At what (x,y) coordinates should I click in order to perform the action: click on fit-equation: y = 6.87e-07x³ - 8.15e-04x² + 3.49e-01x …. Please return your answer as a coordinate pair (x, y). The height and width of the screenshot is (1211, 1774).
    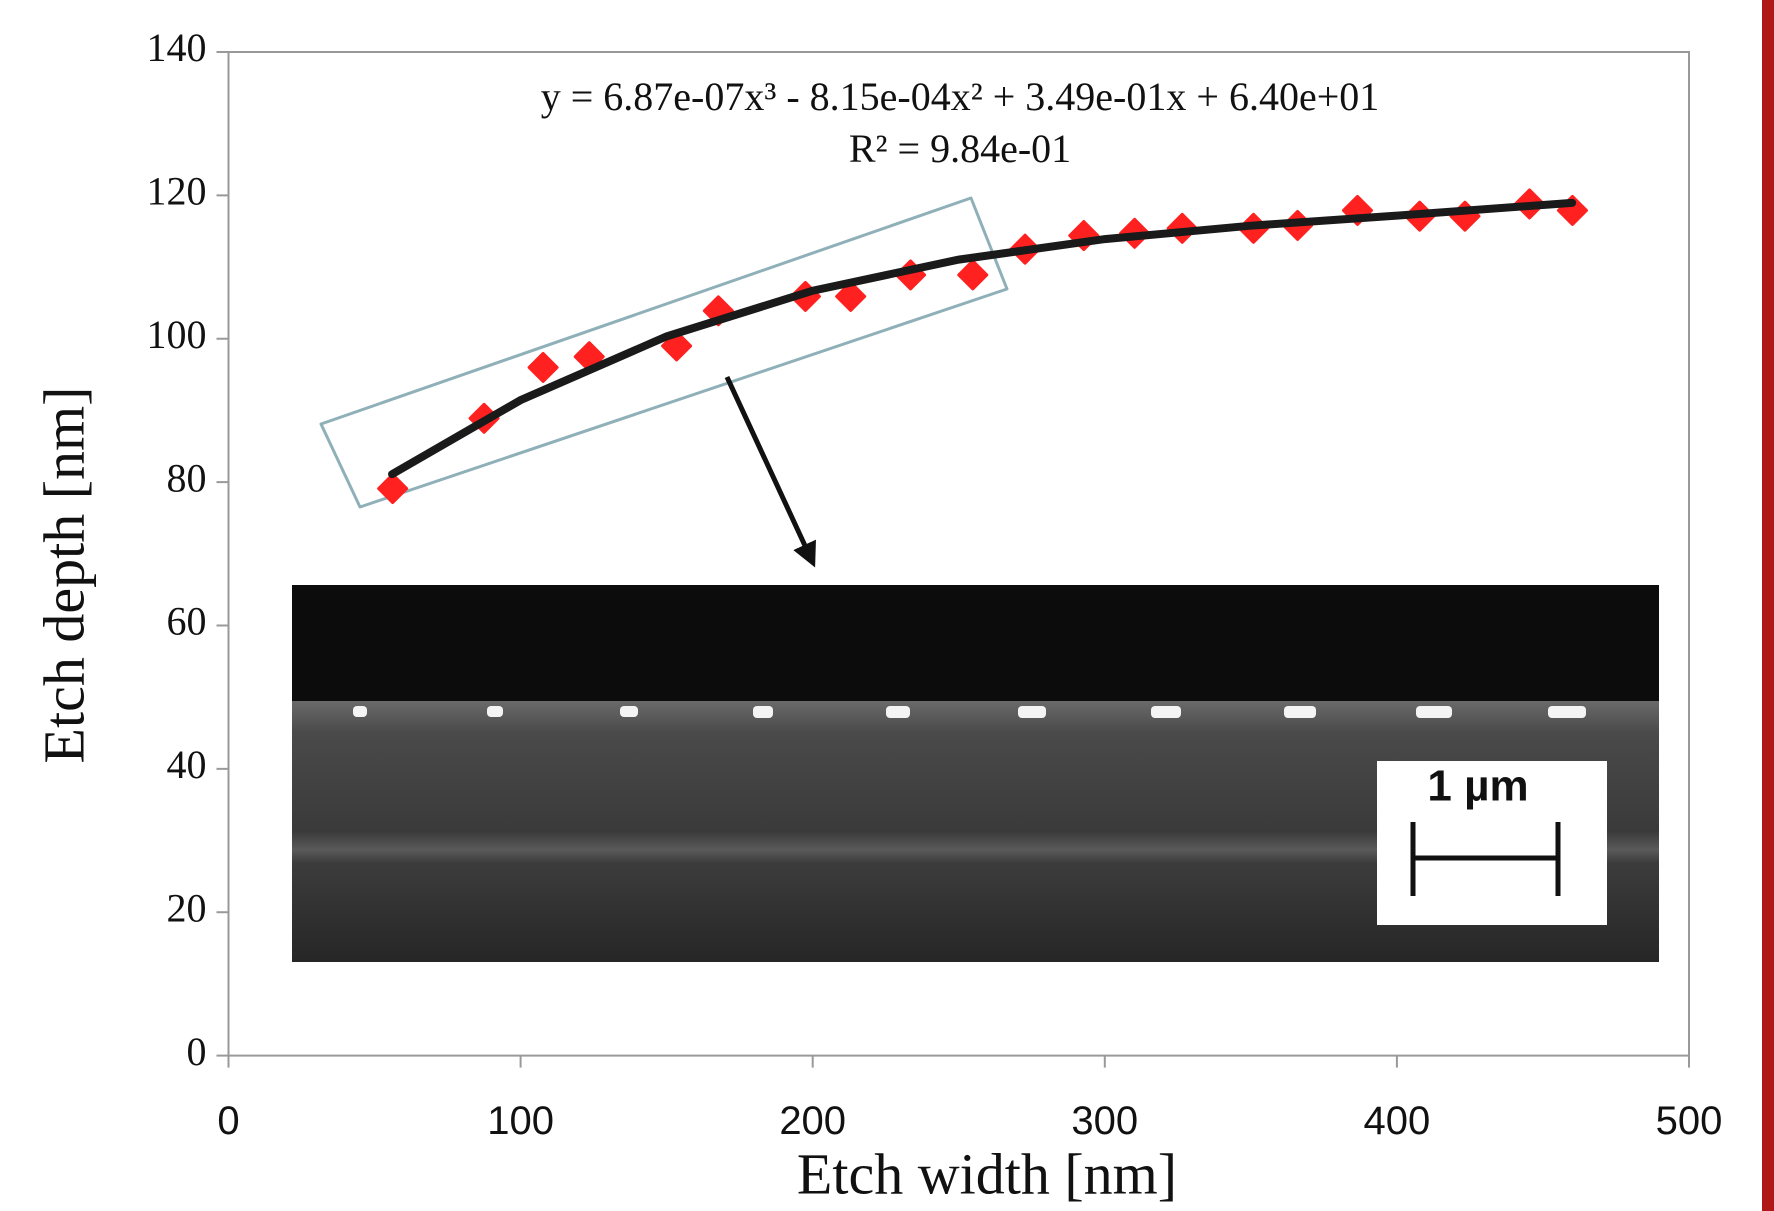
    Looking at the image, I should click on (960, 96).